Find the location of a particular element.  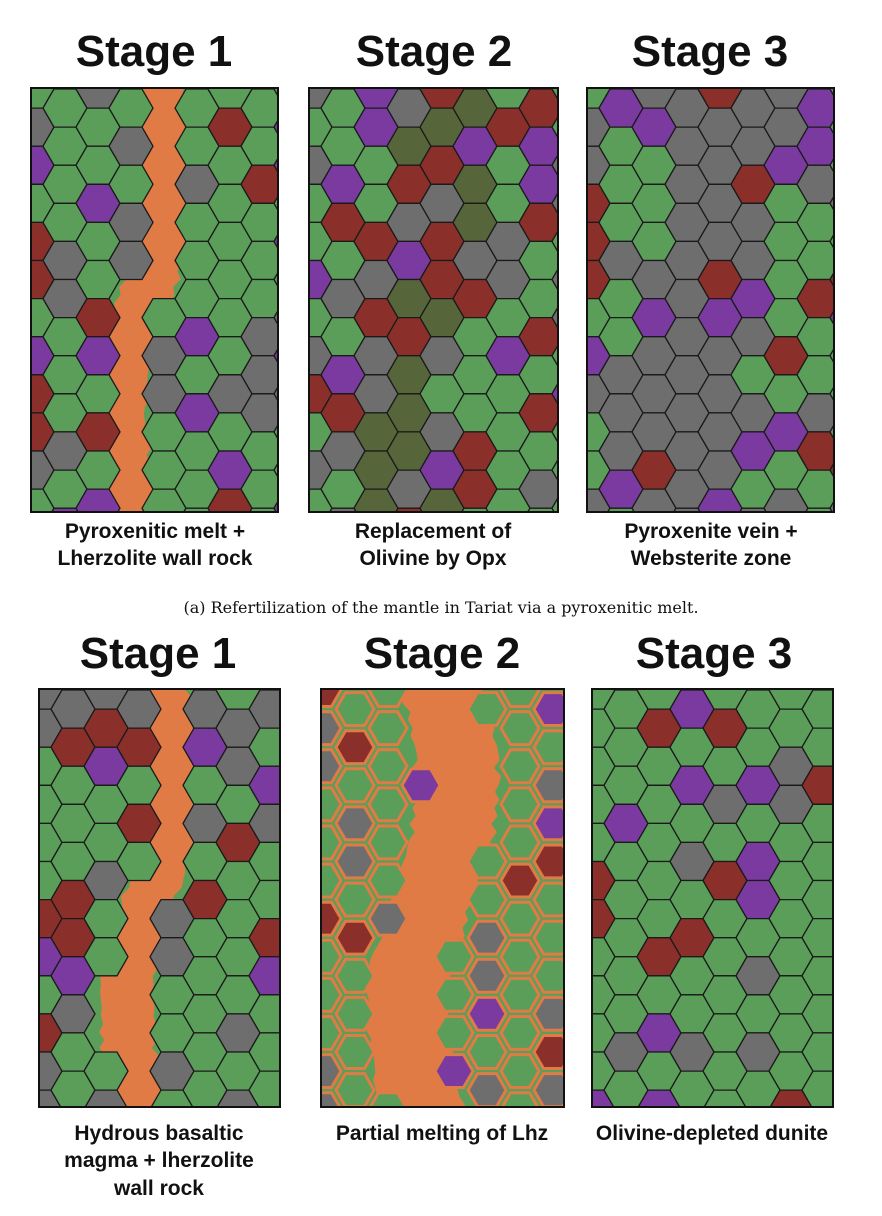

panel-a1 is located at coordinates (154, 300).